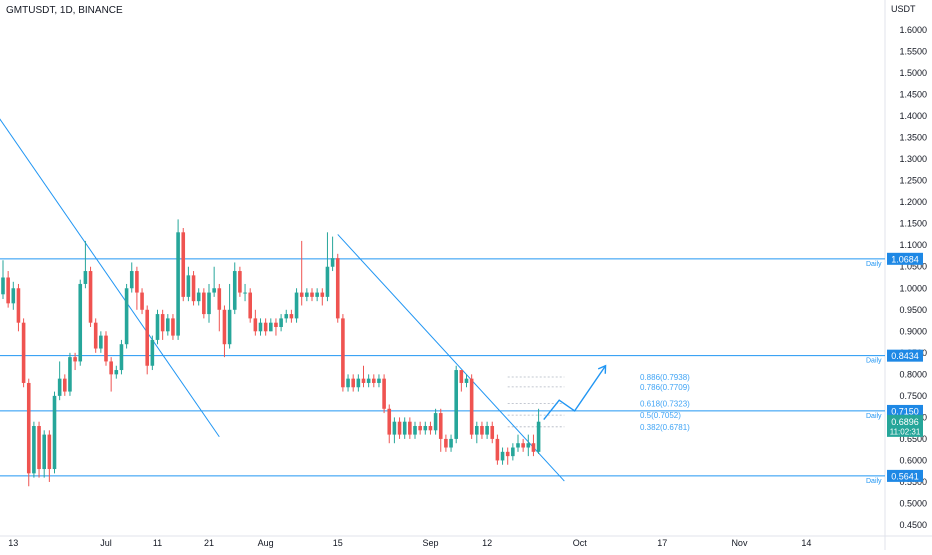 The height and width of the screenshot is (555, 932). What do you see at coordinates (209, 543) in the screenshot?
I see `x-tick-label: 21` at bounding box center [209, 543].